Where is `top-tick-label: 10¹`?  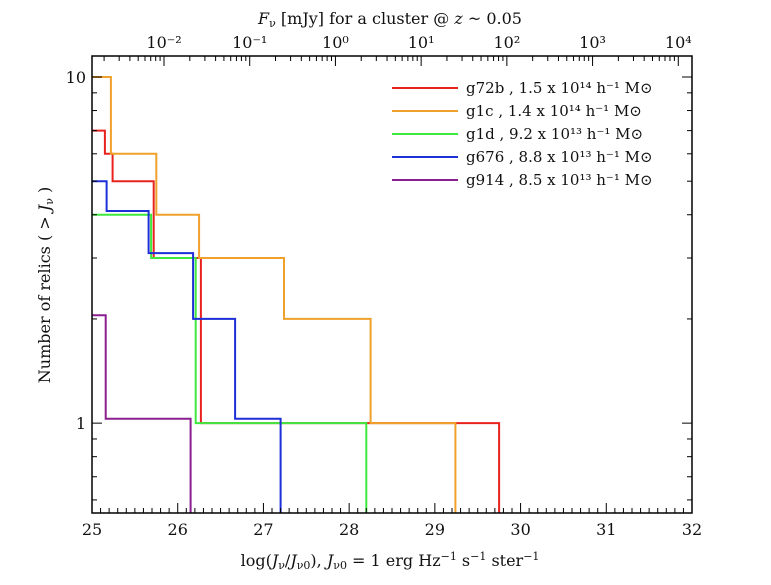 top-tick-label: 10¹ is located at coordinates (421, 42).